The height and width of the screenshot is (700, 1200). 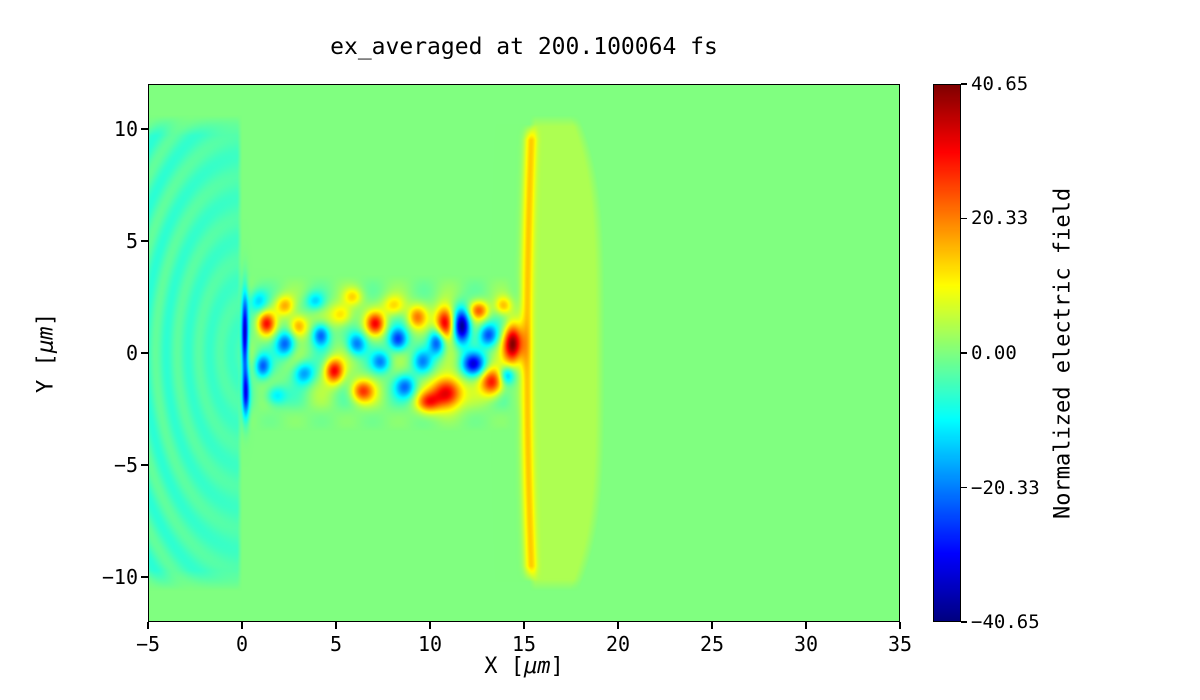 I want to click on plot-title: ex_averaged at 200.100064 fs, so click(x=524, y=47).